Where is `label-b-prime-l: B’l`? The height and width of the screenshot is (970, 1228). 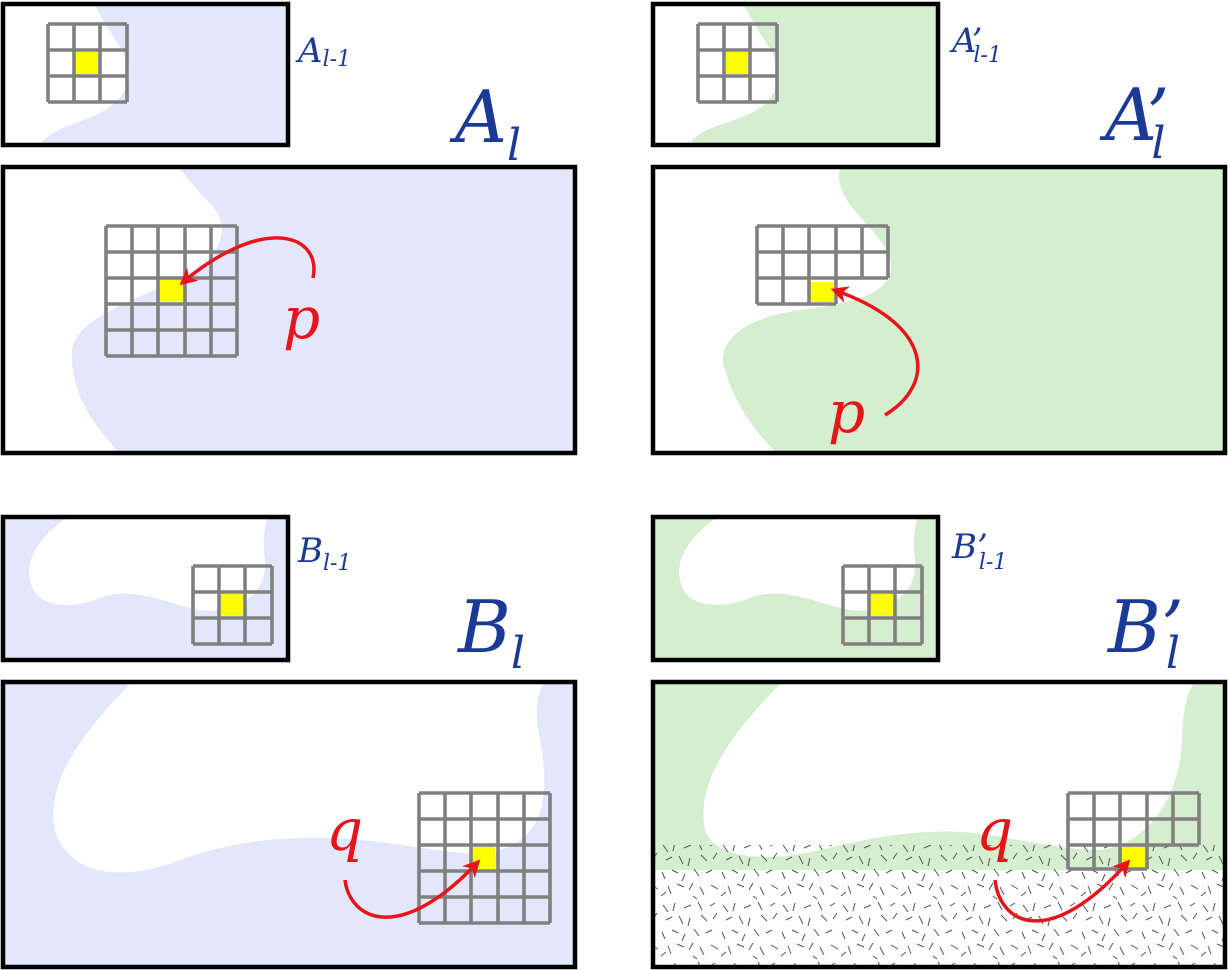
label-b-prime-l: B’l is located at coordinates (1145, 632).